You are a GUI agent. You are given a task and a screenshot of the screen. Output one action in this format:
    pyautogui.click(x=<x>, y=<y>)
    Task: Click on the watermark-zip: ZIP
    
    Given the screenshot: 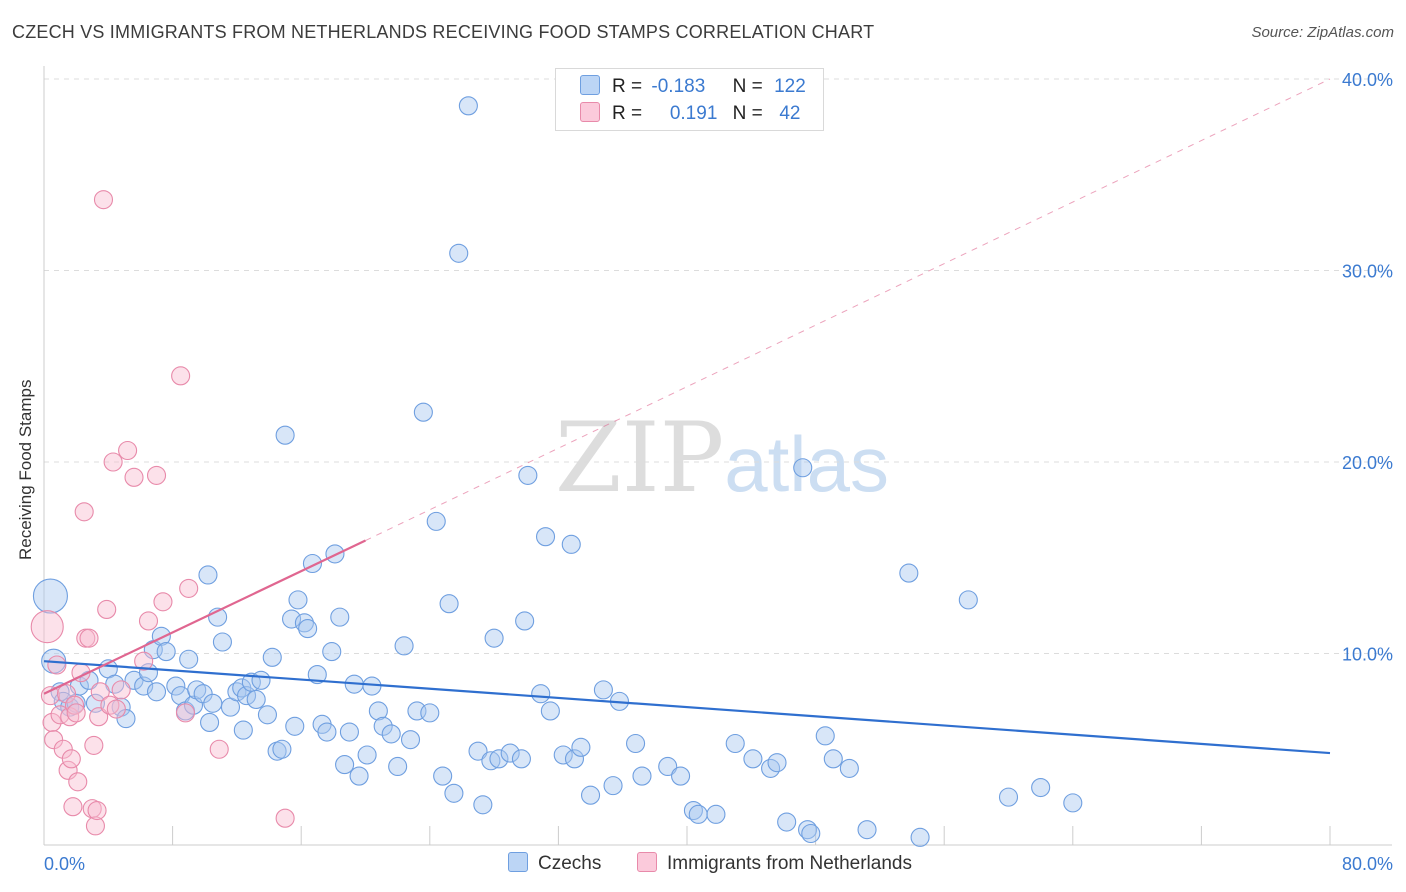 What is the action you would take?
    pyautogui.click(x=640, y=458)
    